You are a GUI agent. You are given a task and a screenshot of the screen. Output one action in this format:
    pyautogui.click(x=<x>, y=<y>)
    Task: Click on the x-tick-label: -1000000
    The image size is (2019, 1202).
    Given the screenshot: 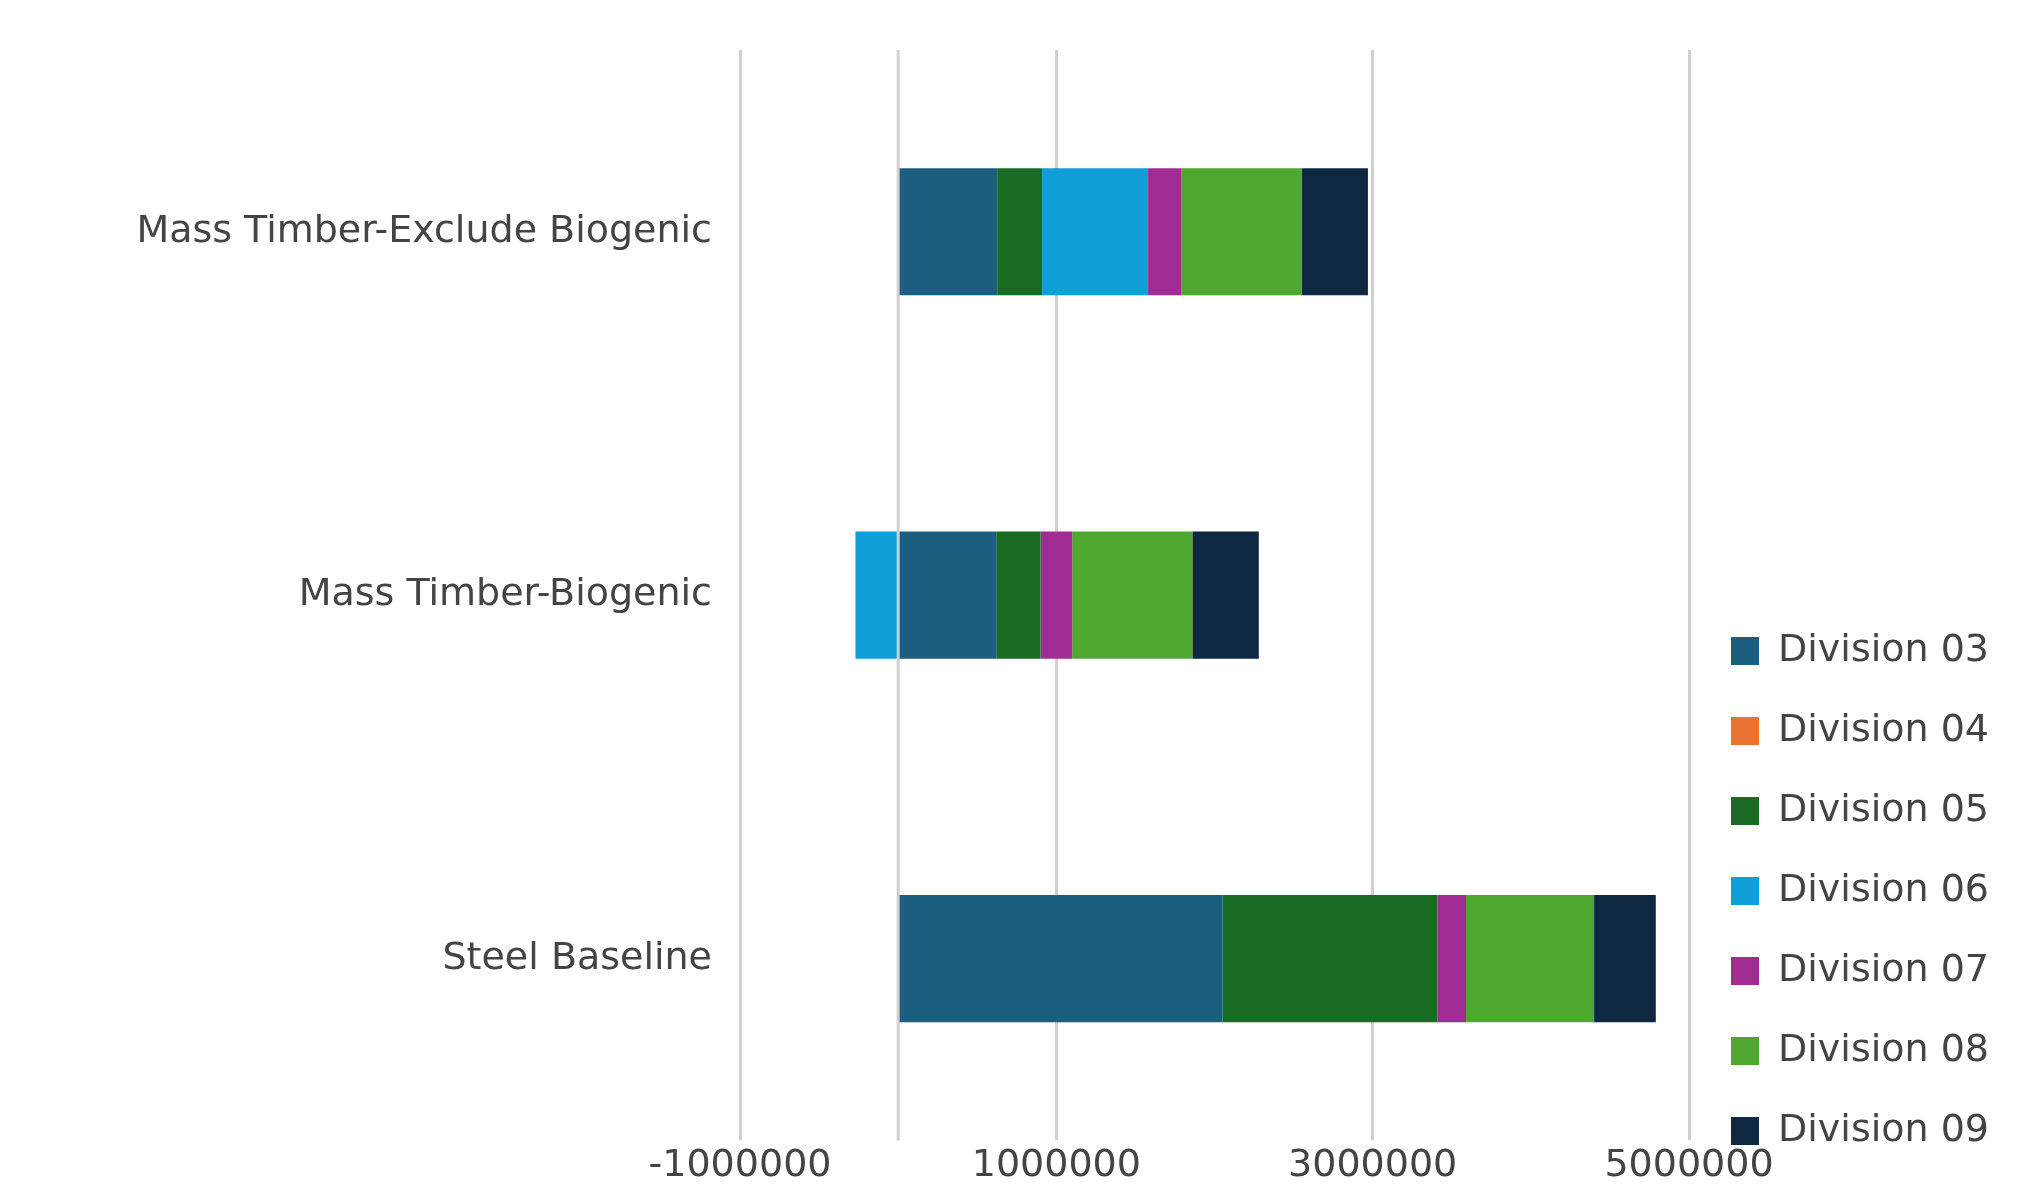 What is the action you would take?
    pyautogui.click(x=740, y=1163)
    